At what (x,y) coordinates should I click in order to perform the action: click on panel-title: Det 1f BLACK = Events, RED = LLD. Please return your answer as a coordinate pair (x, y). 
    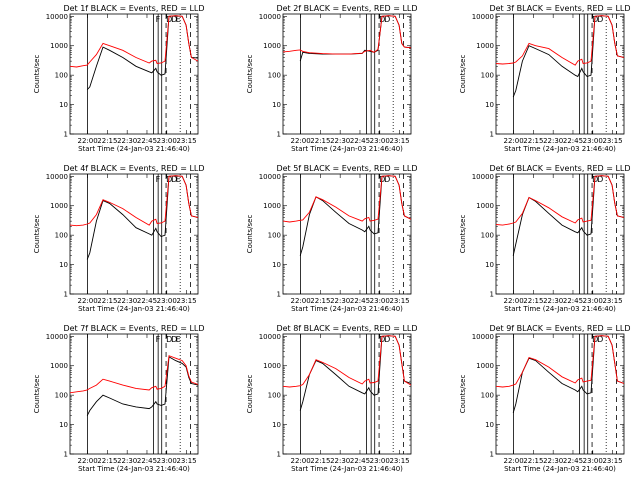
    Looking at the image, I should click on (133, 8).